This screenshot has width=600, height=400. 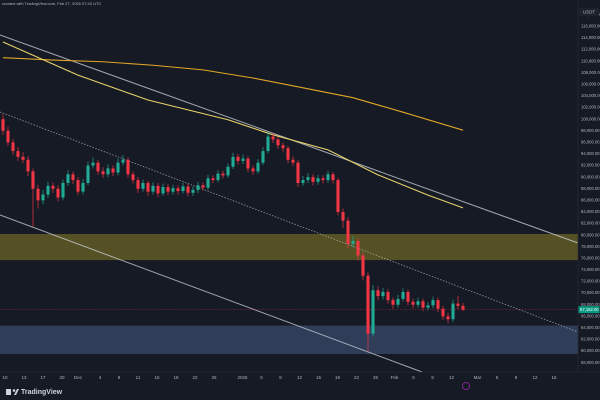 What do you see at coordinates (590, 281) in the screenshot?
I see `y-tick-label: 72,000.00` at bounding box center [590, 281].